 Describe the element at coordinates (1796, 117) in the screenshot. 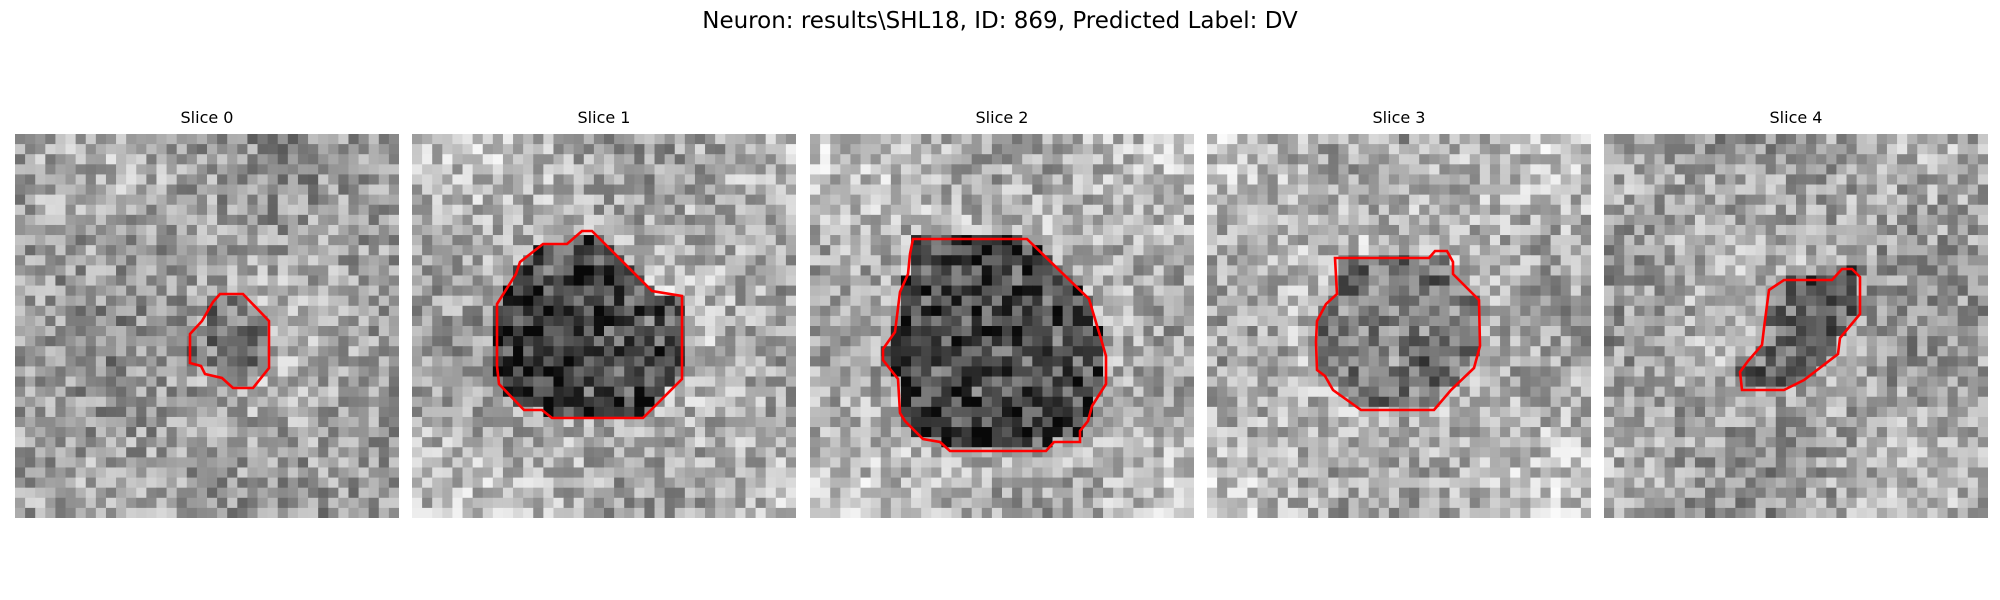

I see `slice-title: Slice 4` at that location.